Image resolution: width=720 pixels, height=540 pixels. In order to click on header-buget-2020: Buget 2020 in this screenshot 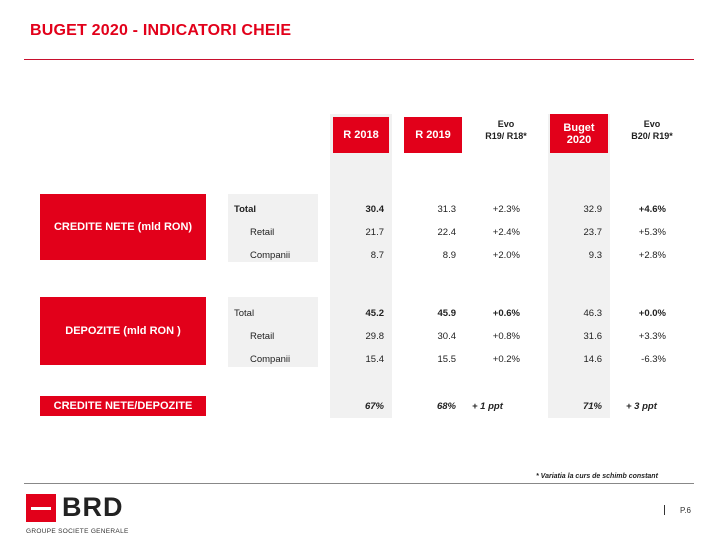, I will do `click(579, 133)`.